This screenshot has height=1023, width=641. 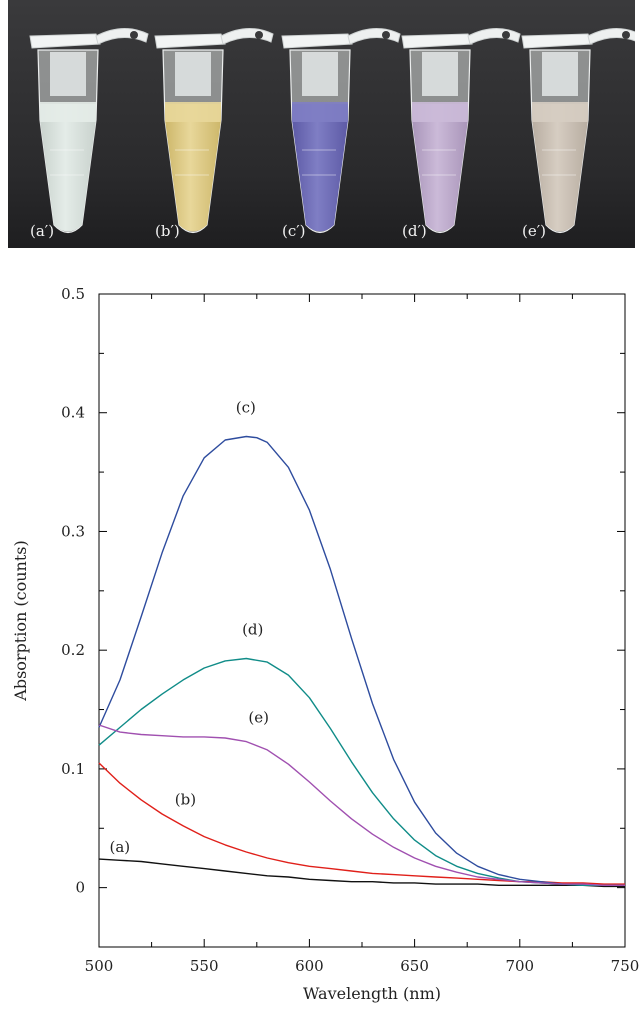 I want to click on tube-b: (b′), so click(x=214, y=134).